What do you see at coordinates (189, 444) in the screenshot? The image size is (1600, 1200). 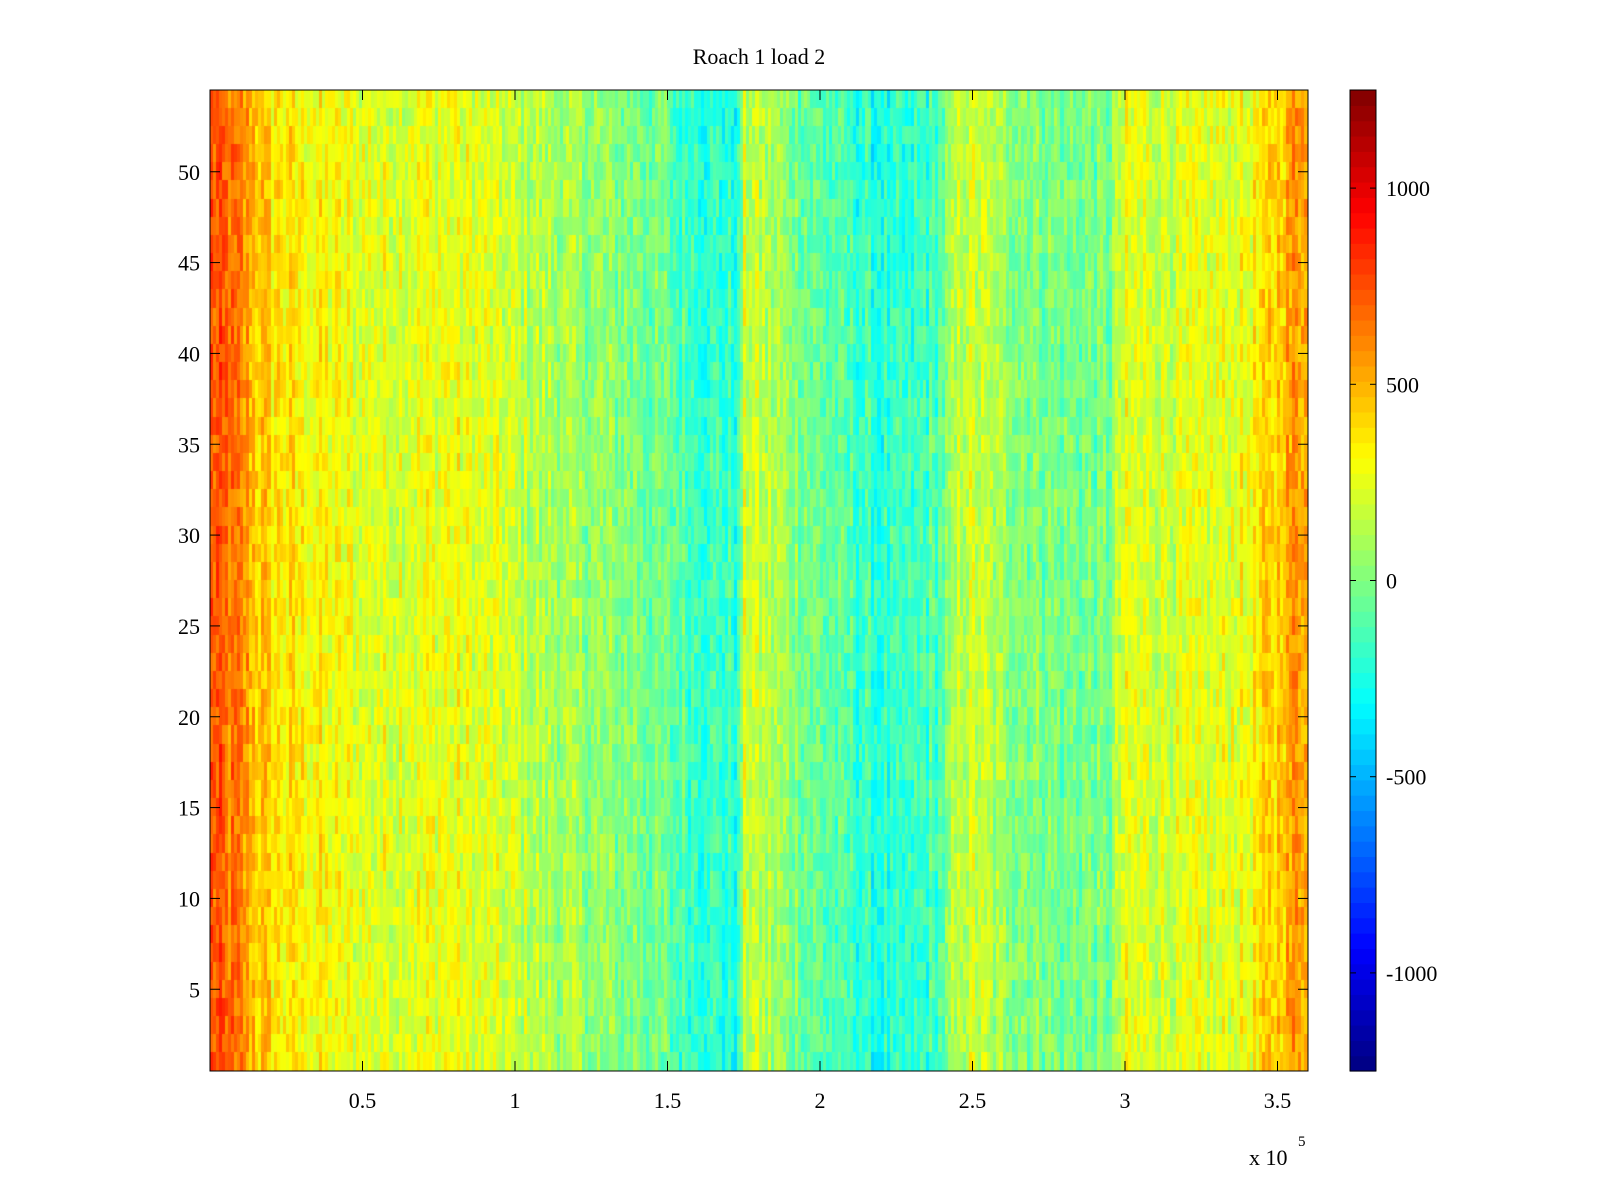 I see `y-tick-label: 35` at bounding box center [189, 444].